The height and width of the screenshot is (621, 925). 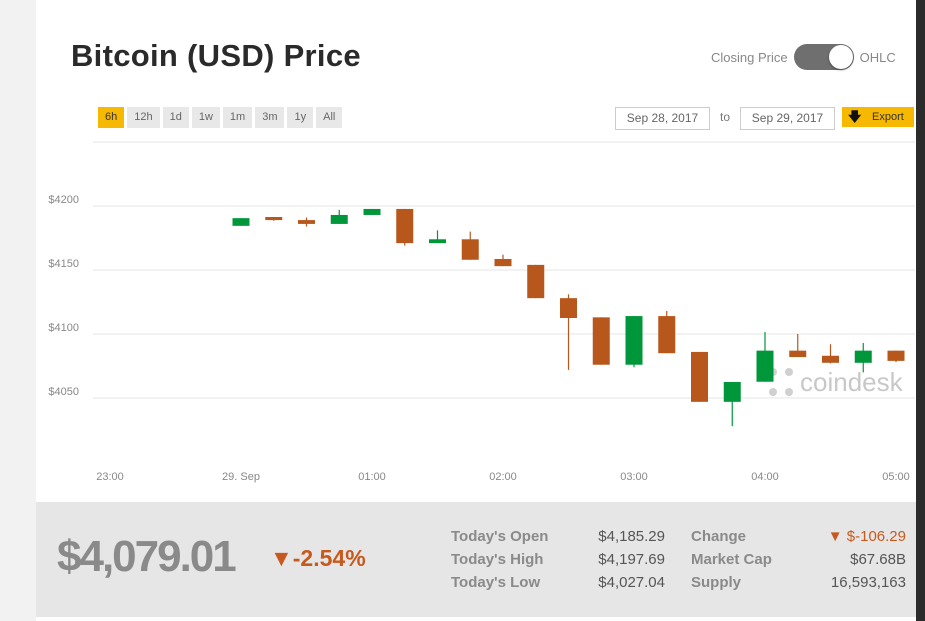 I want to click on mode-switch, so click(x=823, y=57).